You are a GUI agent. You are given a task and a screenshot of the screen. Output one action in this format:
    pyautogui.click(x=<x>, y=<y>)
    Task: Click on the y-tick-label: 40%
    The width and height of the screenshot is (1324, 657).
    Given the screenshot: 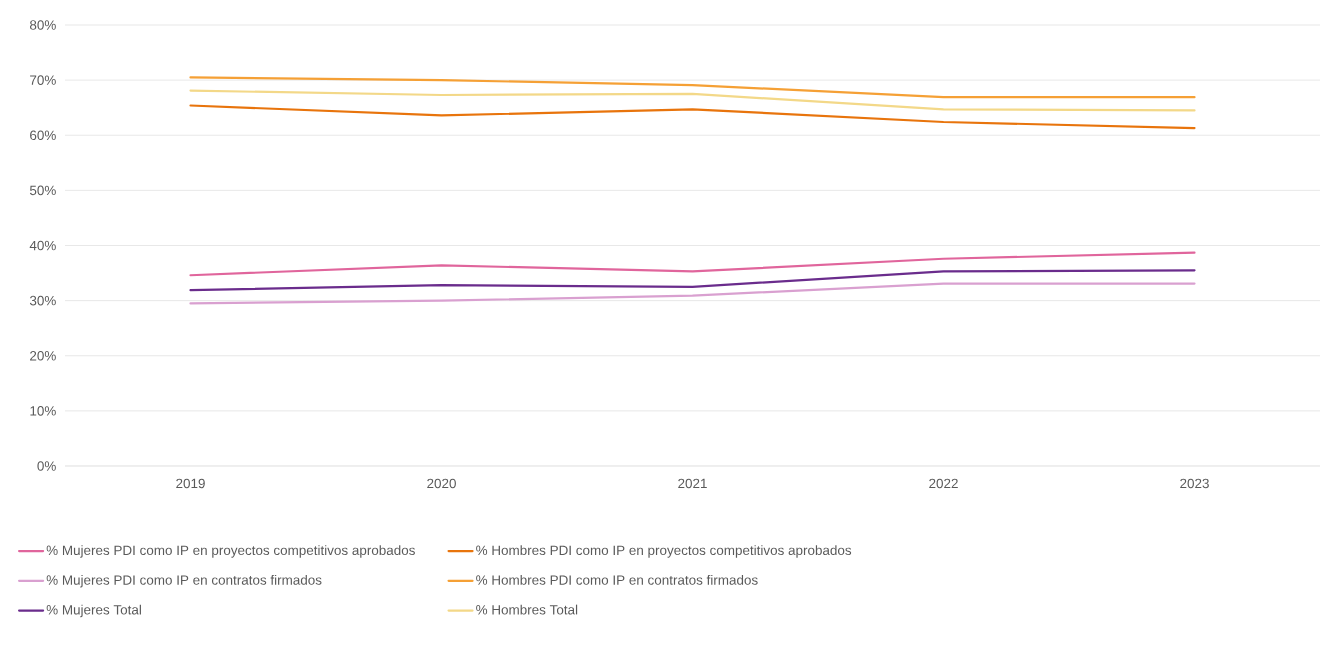 What is the action you would take?
    pyautogui.click(x=42, y=245)
    